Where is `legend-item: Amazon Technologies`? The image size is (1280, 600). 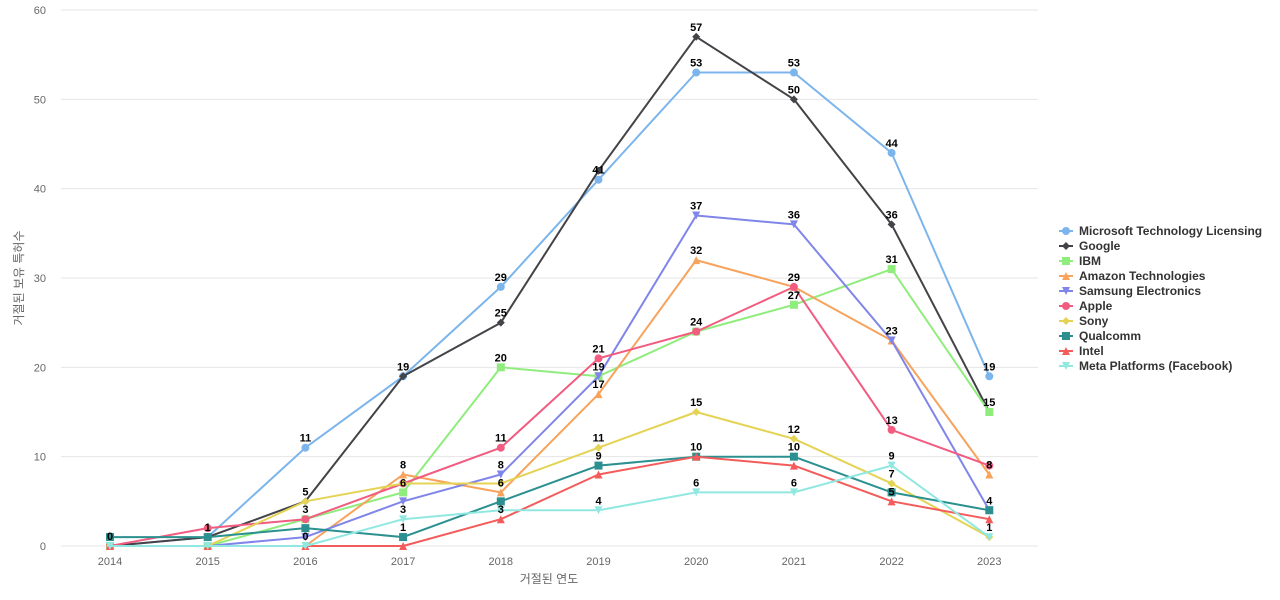
legend-item: Amazon Technologies is located at coordinates (1132, 276).